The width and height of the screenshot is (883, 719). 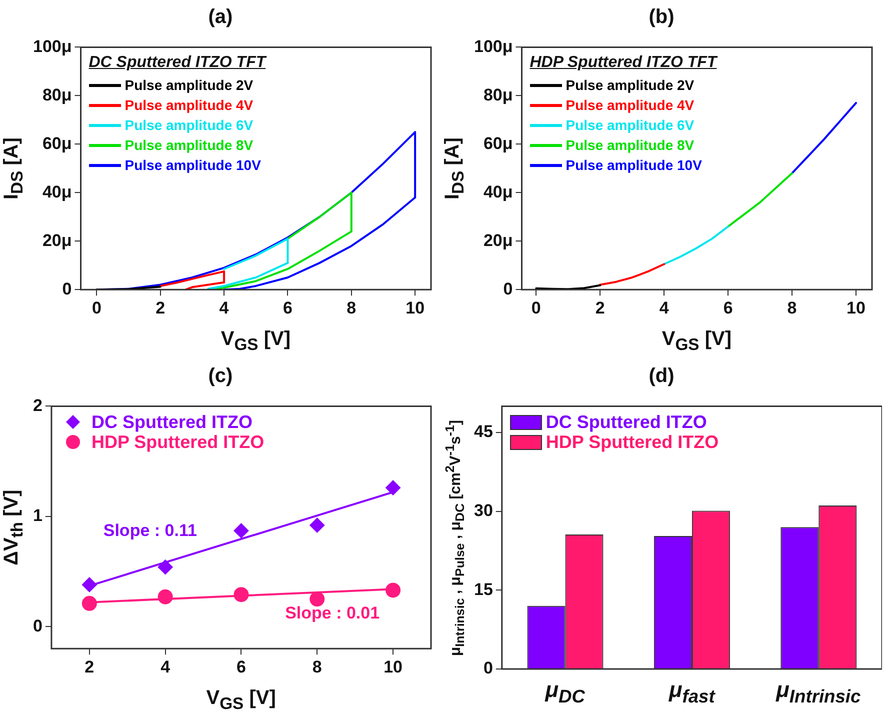 I want to click on legend-title: HDP Sputtered ITZO TFT, so click(x=623, y=63).